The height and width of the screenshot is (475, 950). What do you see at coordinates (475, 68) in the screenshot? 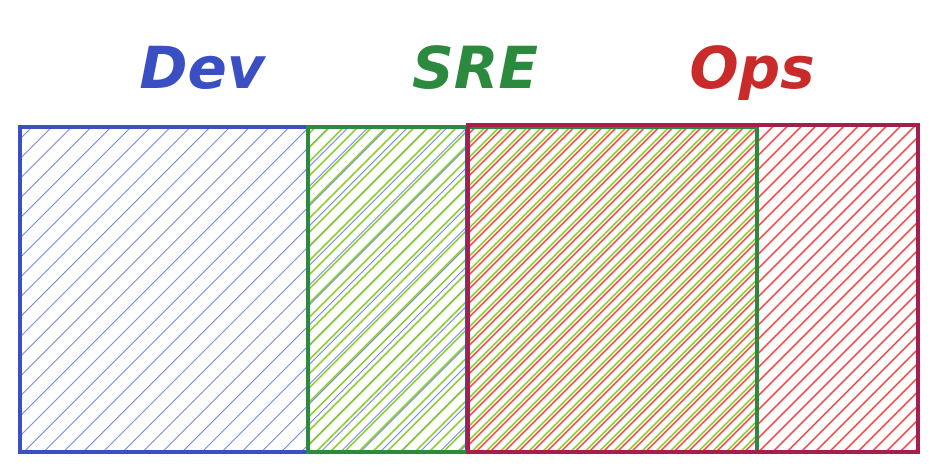
I see `sre-label: SRE` at bounding box center [475, 68].